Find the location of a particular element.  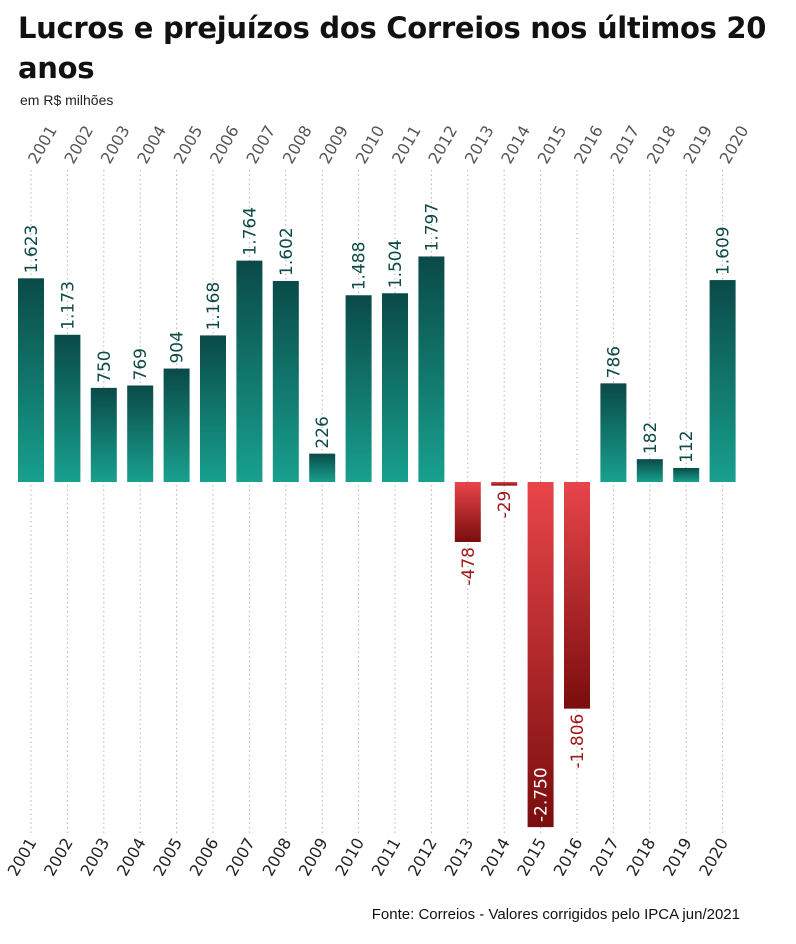

value-label: -2.750 is located at coordinates (542, 794).